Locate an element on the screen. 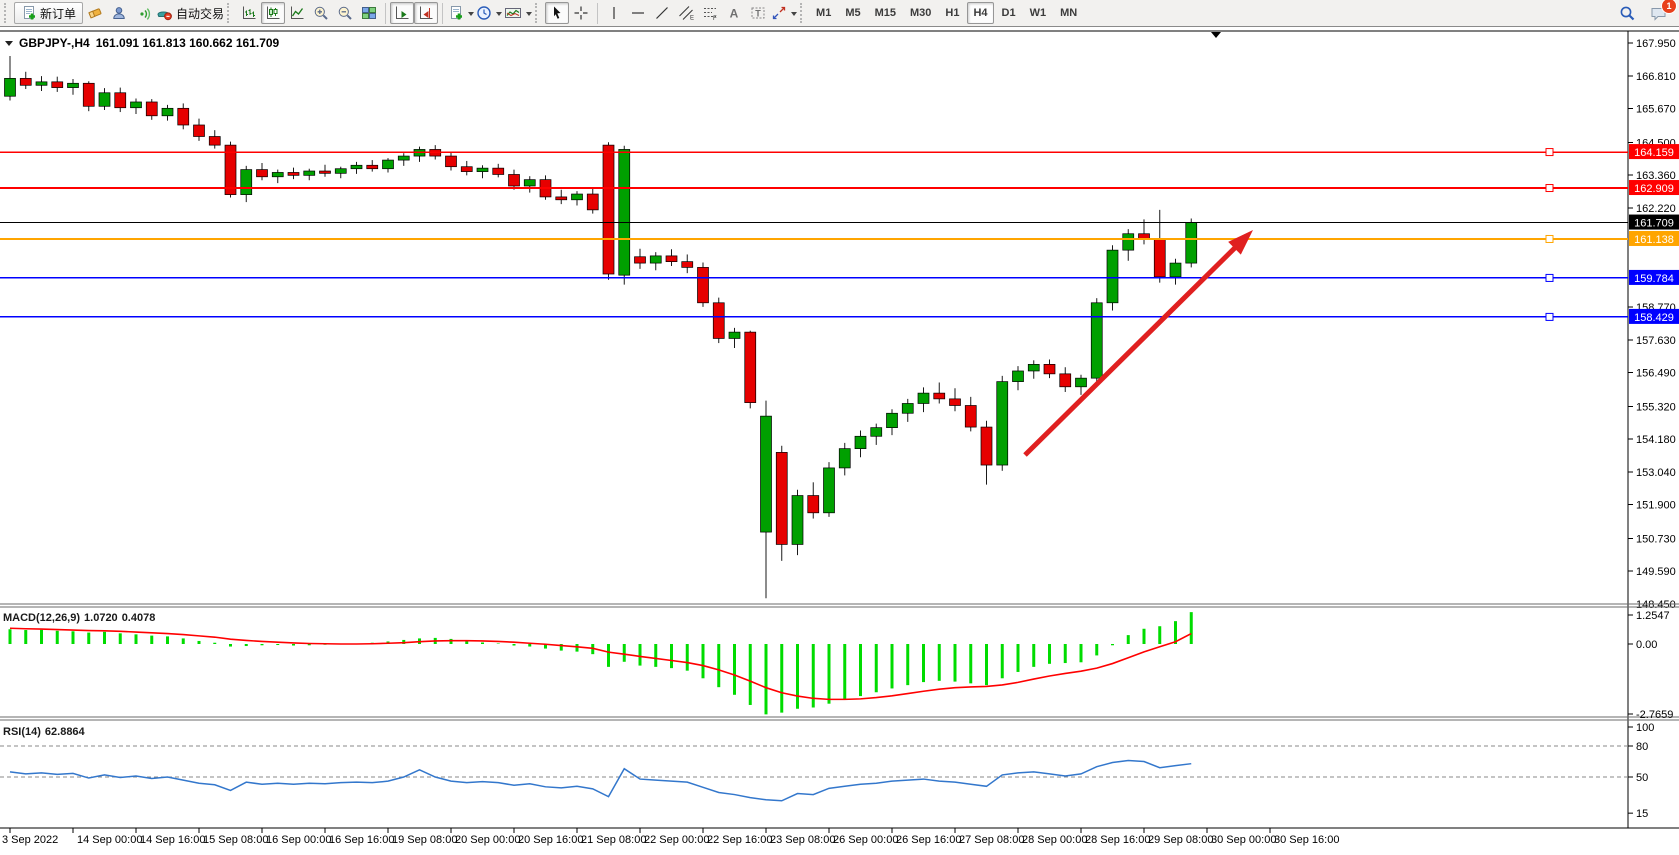 Image resolution: width=1679 pixels, height=855 pixels. price-tick-label: 153.040 is located at coordinates (1656, 473).